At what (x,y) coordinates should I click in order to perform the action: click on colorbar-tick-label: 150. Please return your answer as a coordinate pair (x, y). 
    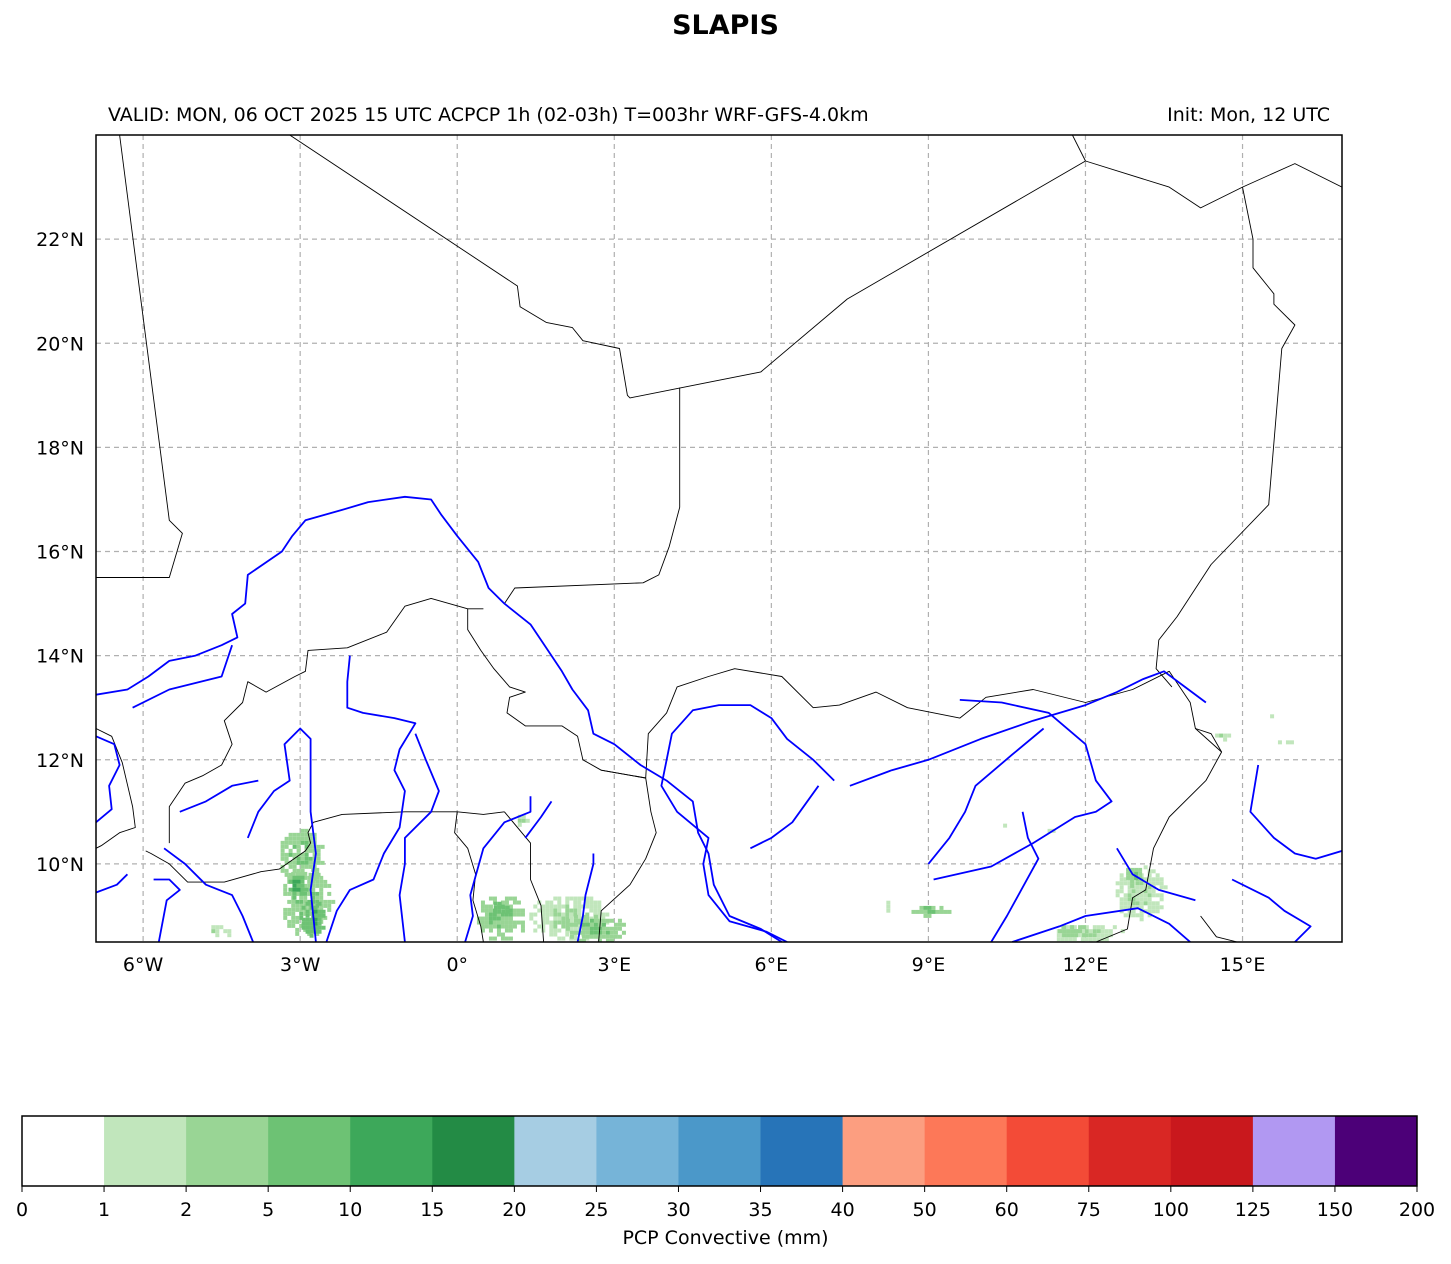
    Looking at the image, I should click on (1335, 1210).